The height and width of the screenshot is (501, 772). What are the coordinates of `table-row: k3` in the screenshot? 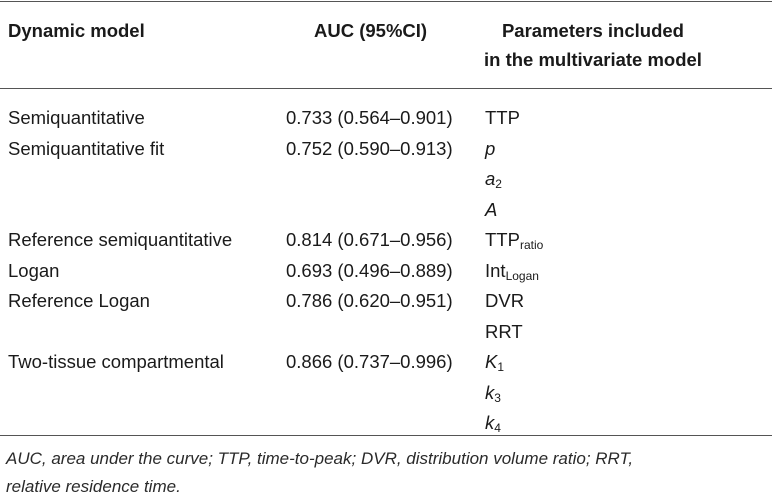 It's located at (386, 393).